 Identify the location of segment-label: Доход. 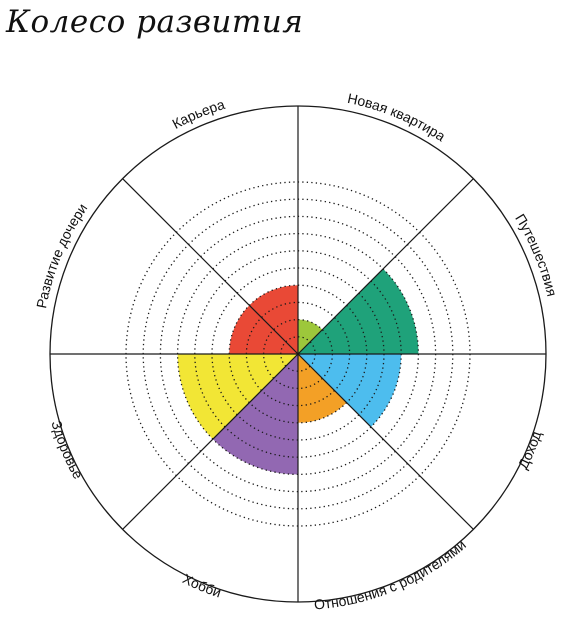
(530, 450).